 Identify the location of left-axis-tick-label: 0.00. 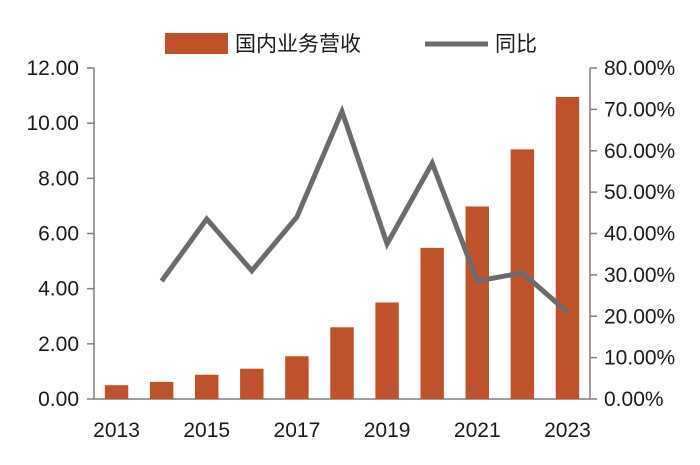
(58, 399).